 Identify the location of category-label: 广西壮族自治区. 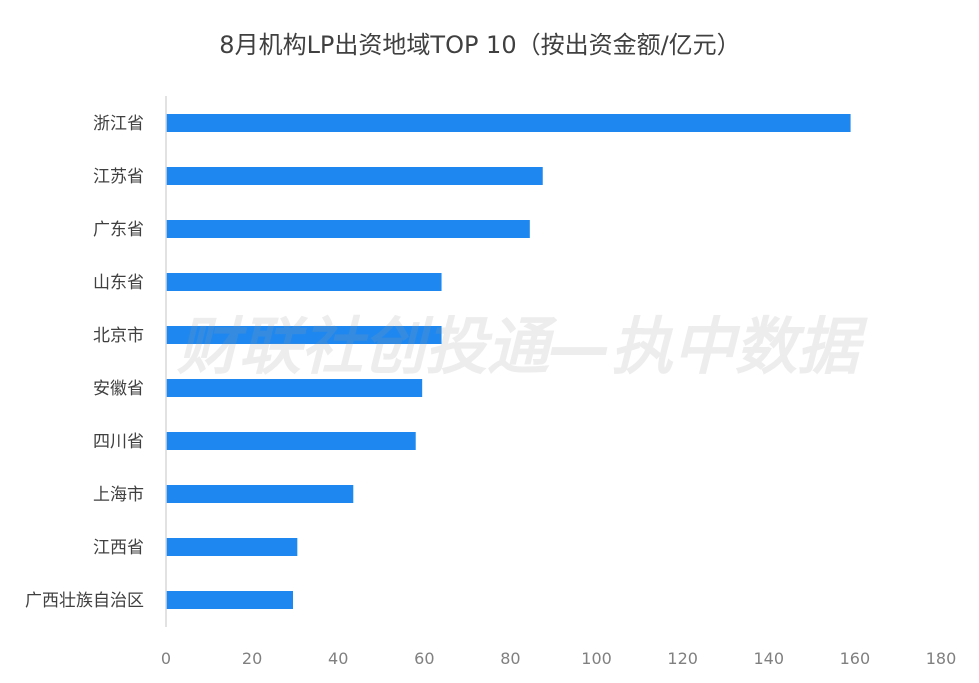
(84, 601).